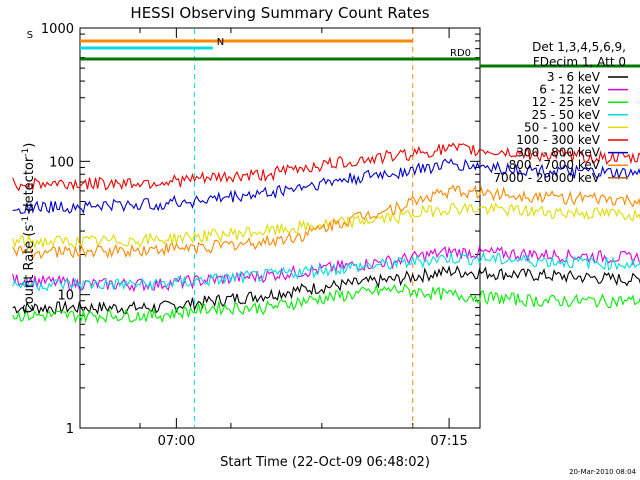 The image size is (640, 480). Describe the element at coordinates (176, 441) in the screenshot. I see `x-tick-label: 07:00` at that location.